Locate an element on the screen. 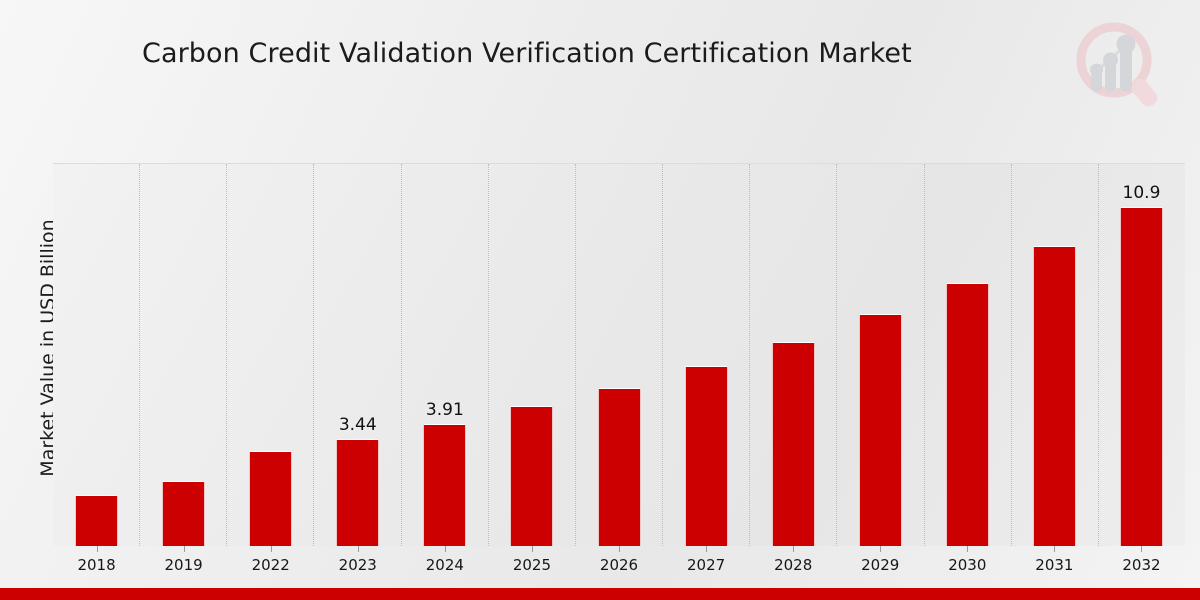 This screenshot has width=1200, height=600. bar-2027 is located at coordinates (706, 456).